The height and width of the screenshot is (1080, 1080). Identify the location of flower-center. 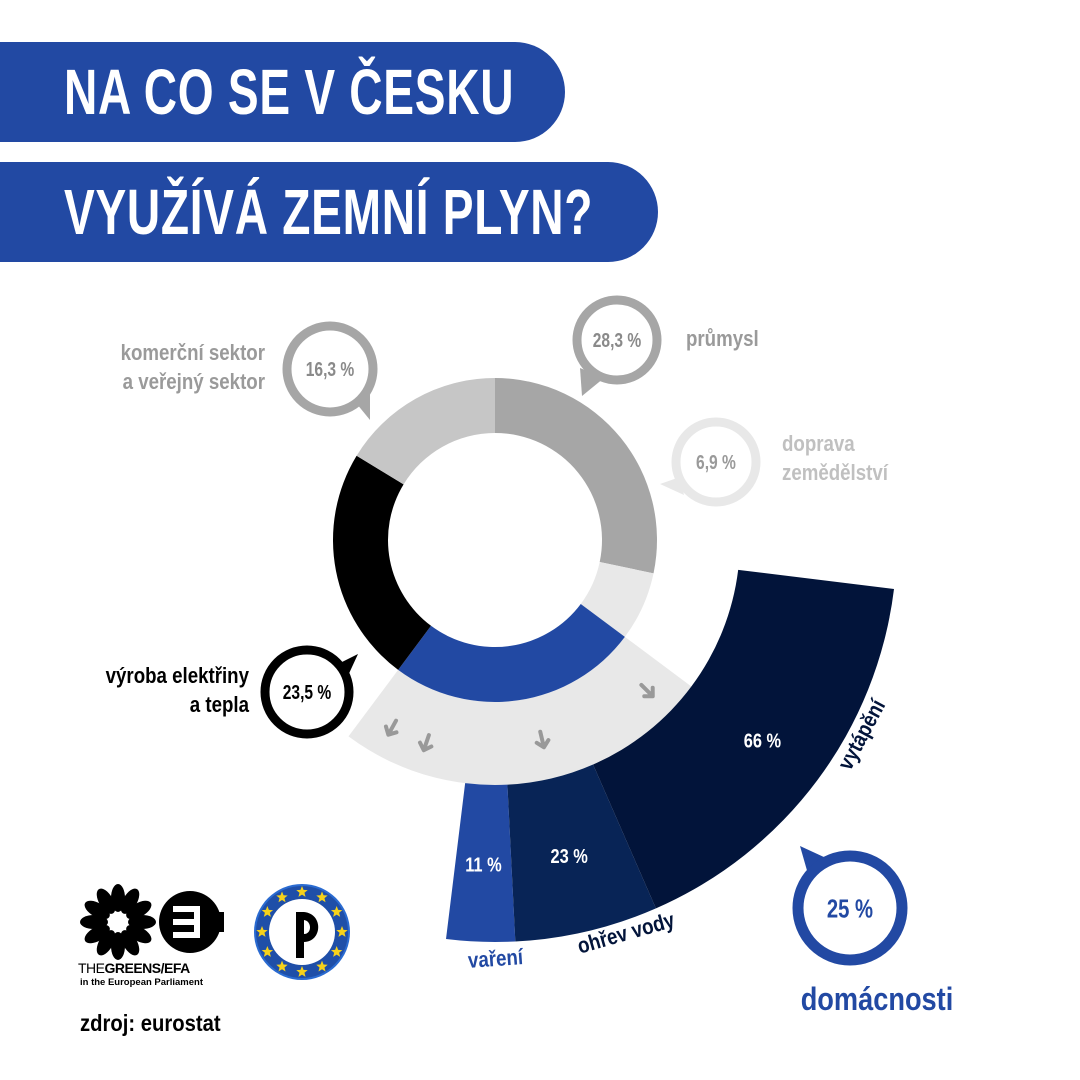
(118, 922).